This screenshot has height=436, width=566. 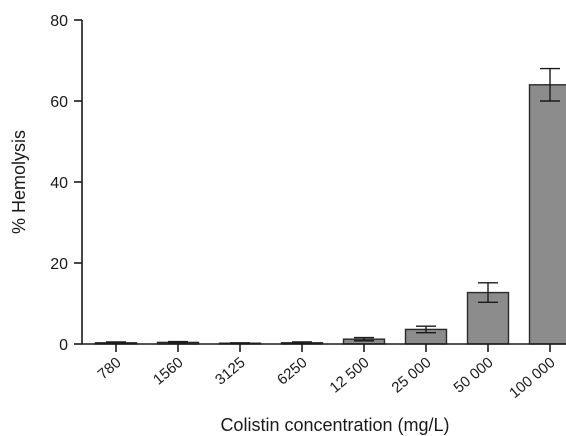 I want to click on y-tick-label: 20, so click(x=59, y=264).